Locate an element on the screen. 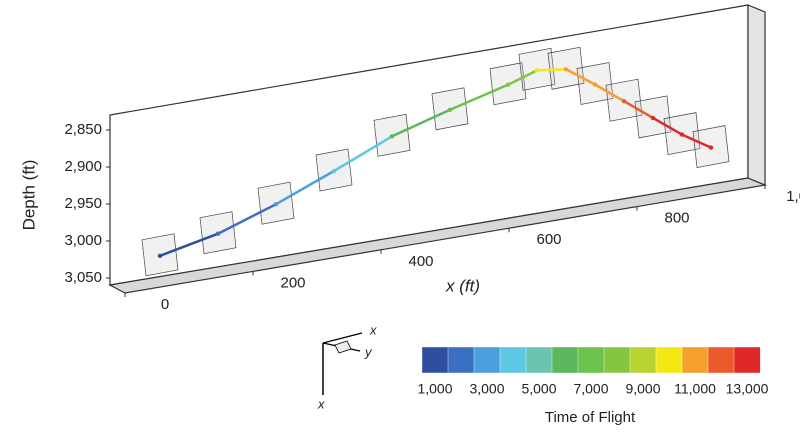 The width and height of the screenshot is (800, 445). x-axis-title: x (ft) is located at coordinates (462, 285).